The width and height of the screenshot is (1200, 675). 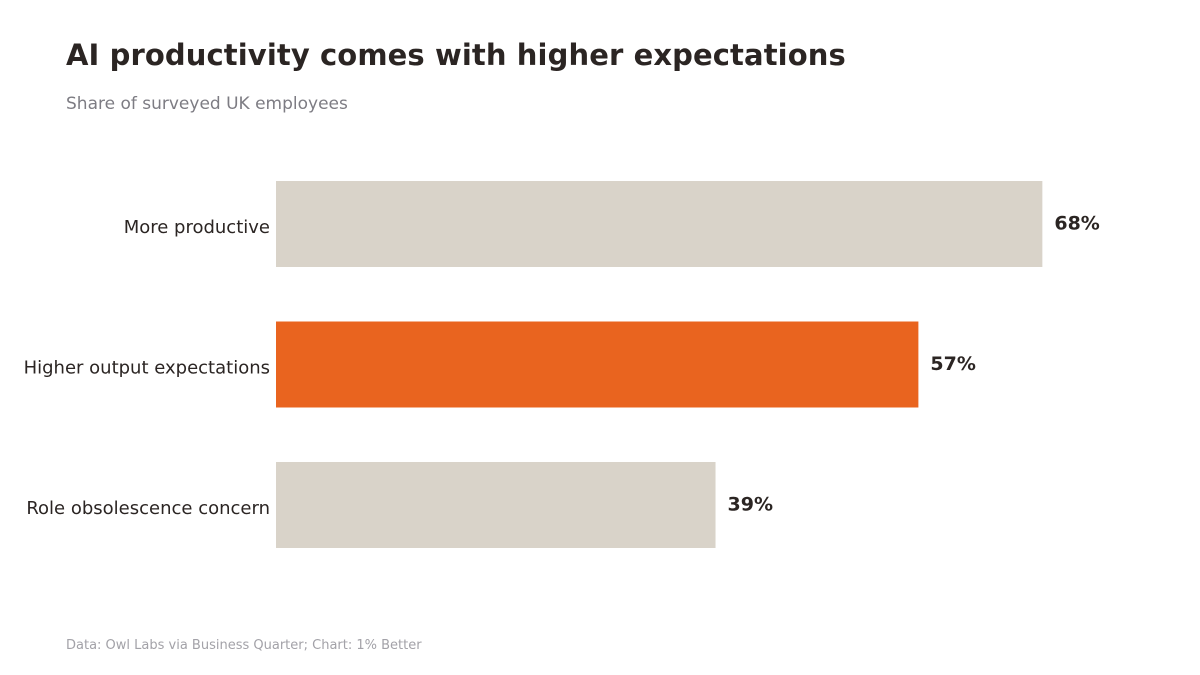 I want to click on category-label-2: Higher output expectations, so click(x=147, y=368).